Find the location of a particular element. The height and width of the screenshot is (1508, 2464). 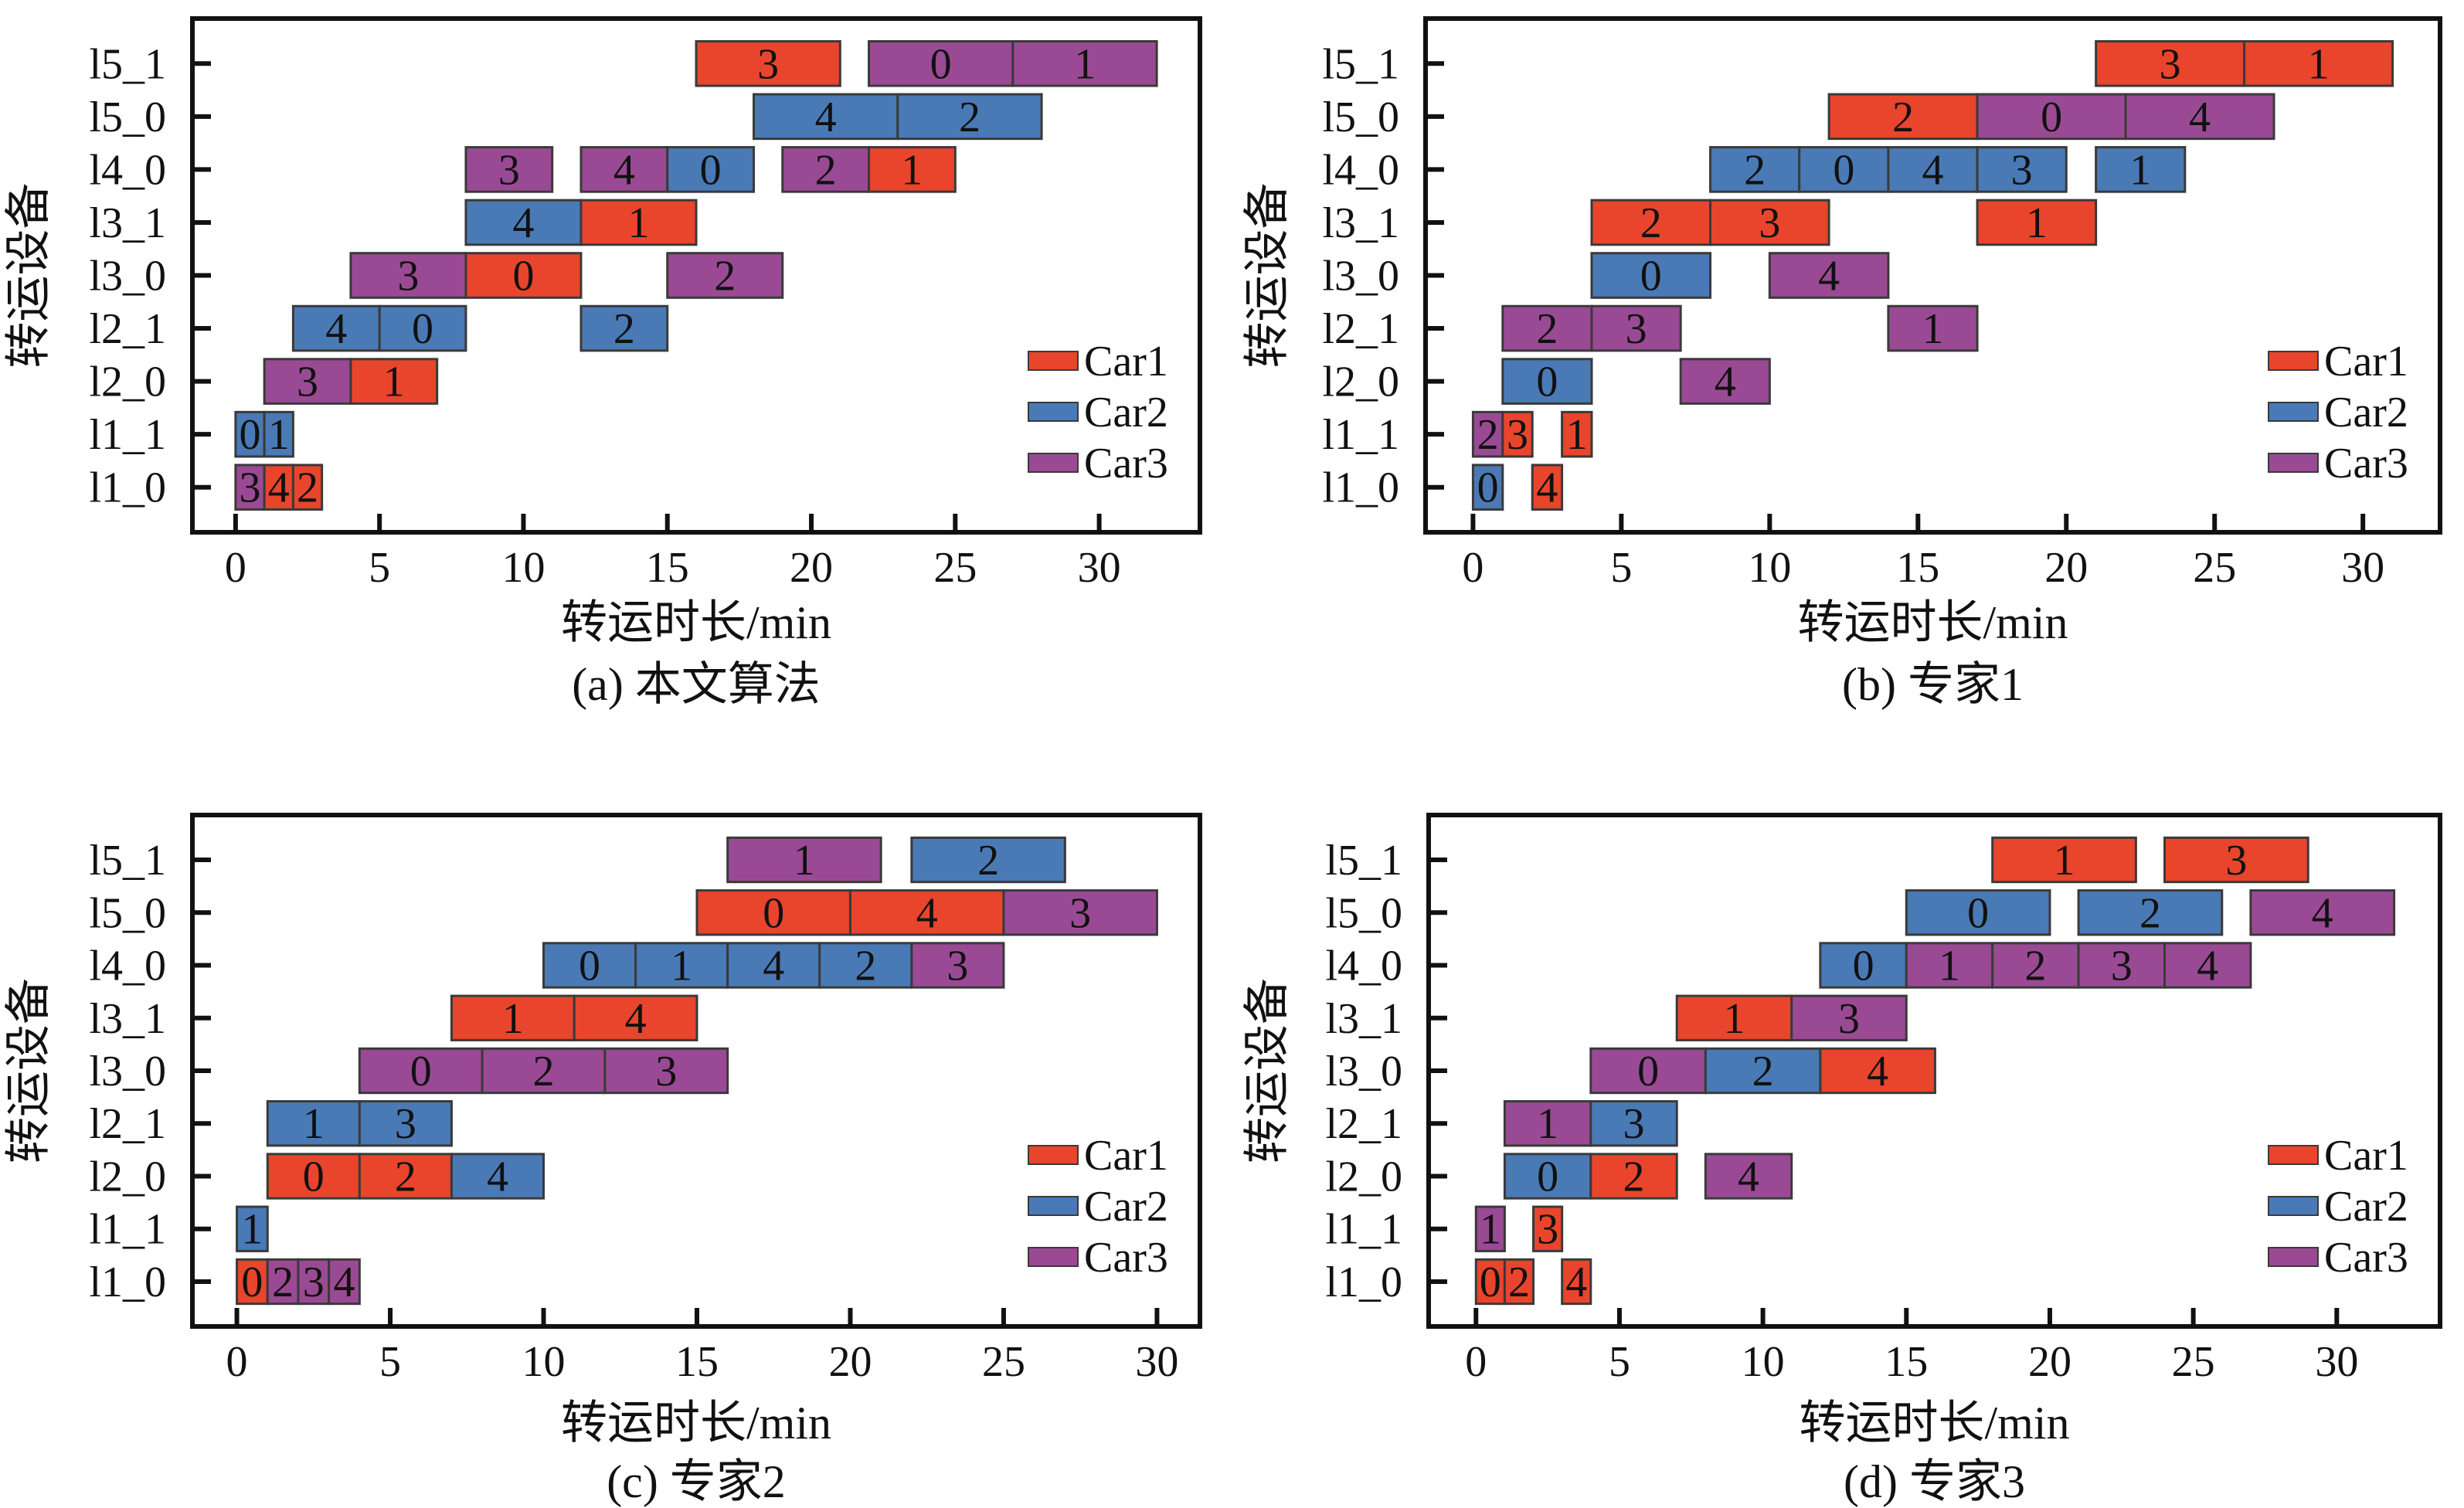

legend-swatch-car3 is located at coordinates (1053, 1257).